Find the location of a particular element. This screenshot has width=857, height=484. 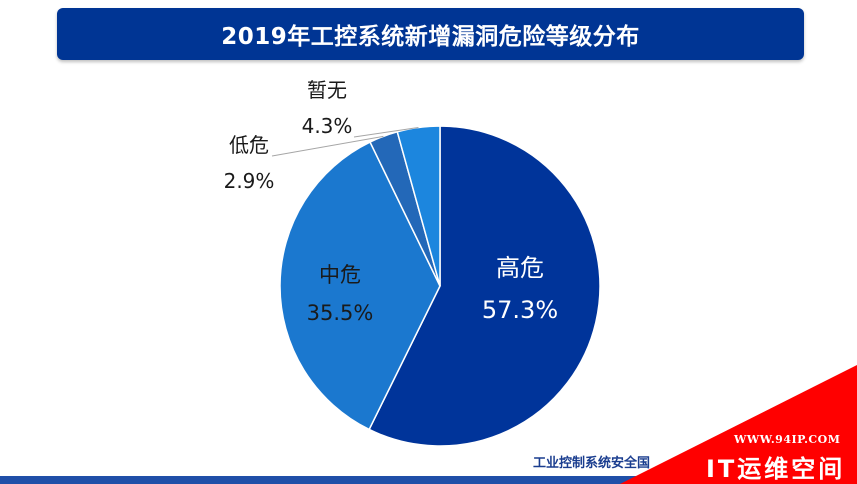

chart-title: 2019年工控系统新增漏洞危险等级分布 is located at coordinates (430, 37).